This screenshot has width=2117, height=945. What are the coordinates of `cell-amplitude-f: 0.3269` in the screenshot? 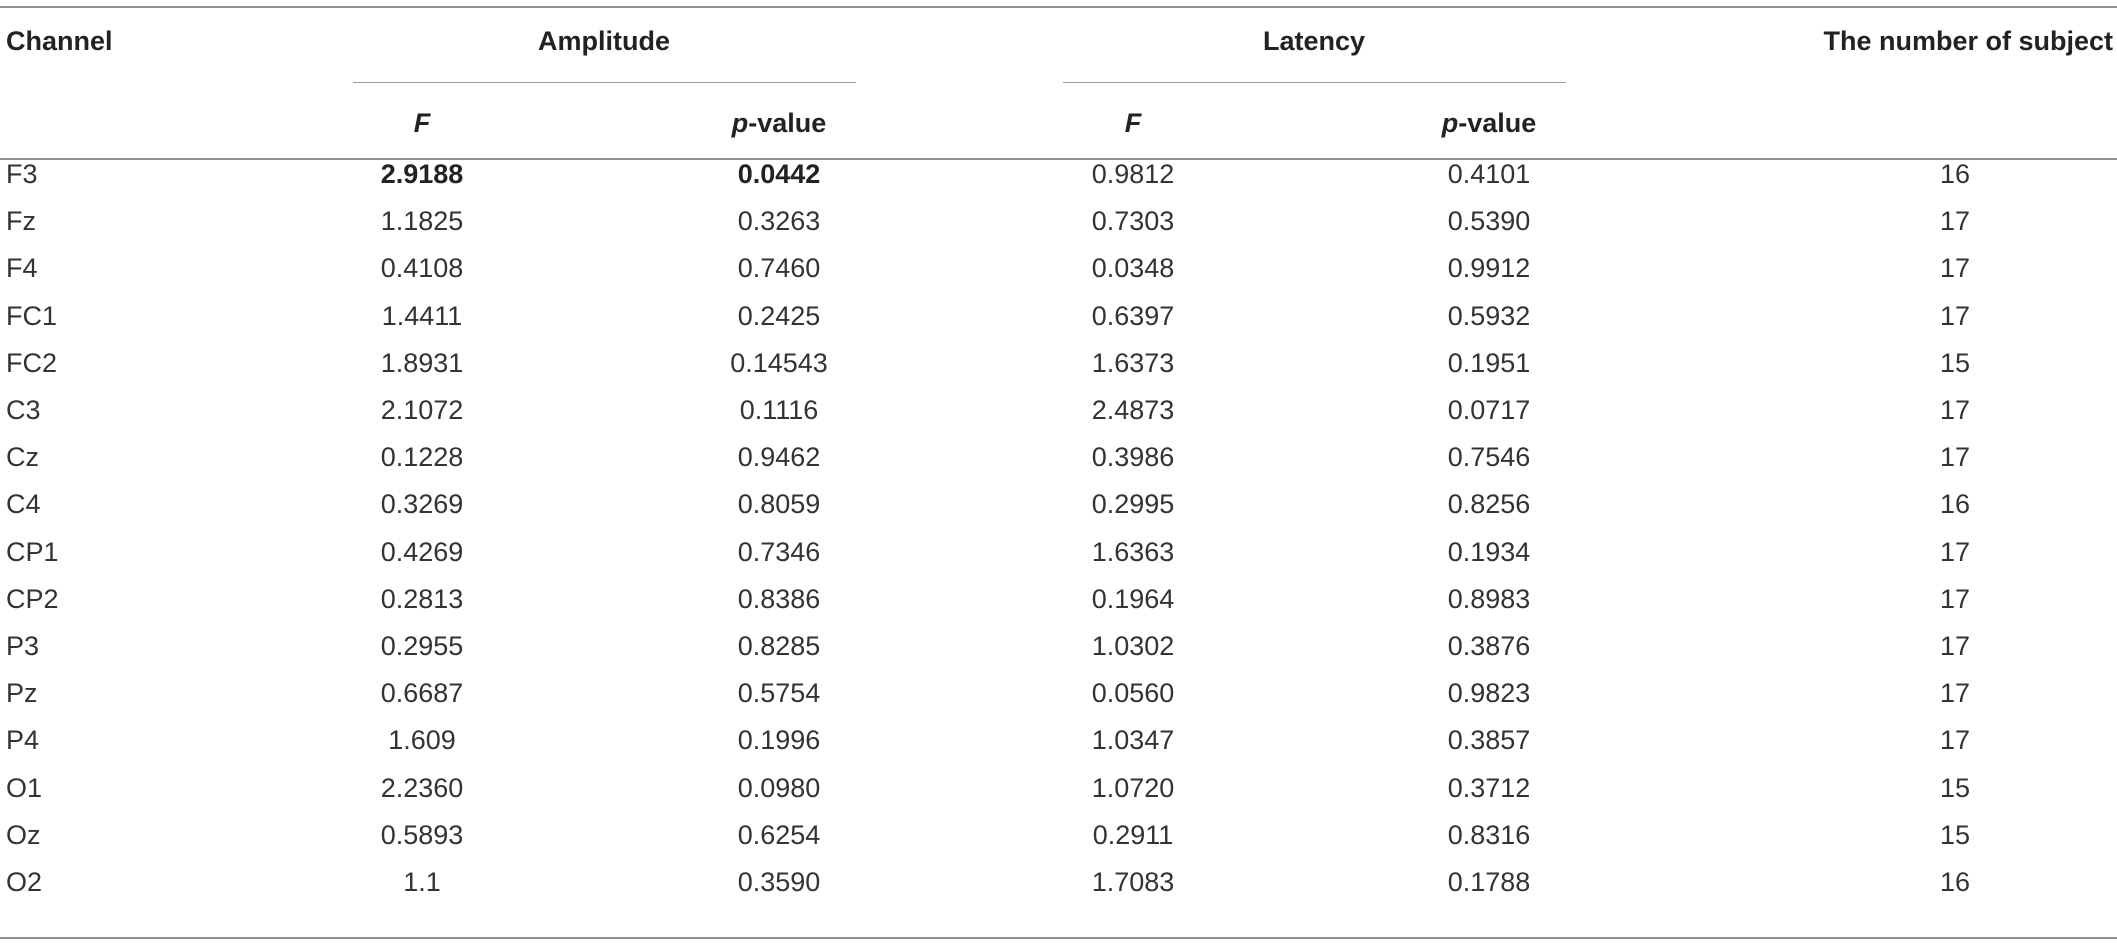 It's located at (422, 504).